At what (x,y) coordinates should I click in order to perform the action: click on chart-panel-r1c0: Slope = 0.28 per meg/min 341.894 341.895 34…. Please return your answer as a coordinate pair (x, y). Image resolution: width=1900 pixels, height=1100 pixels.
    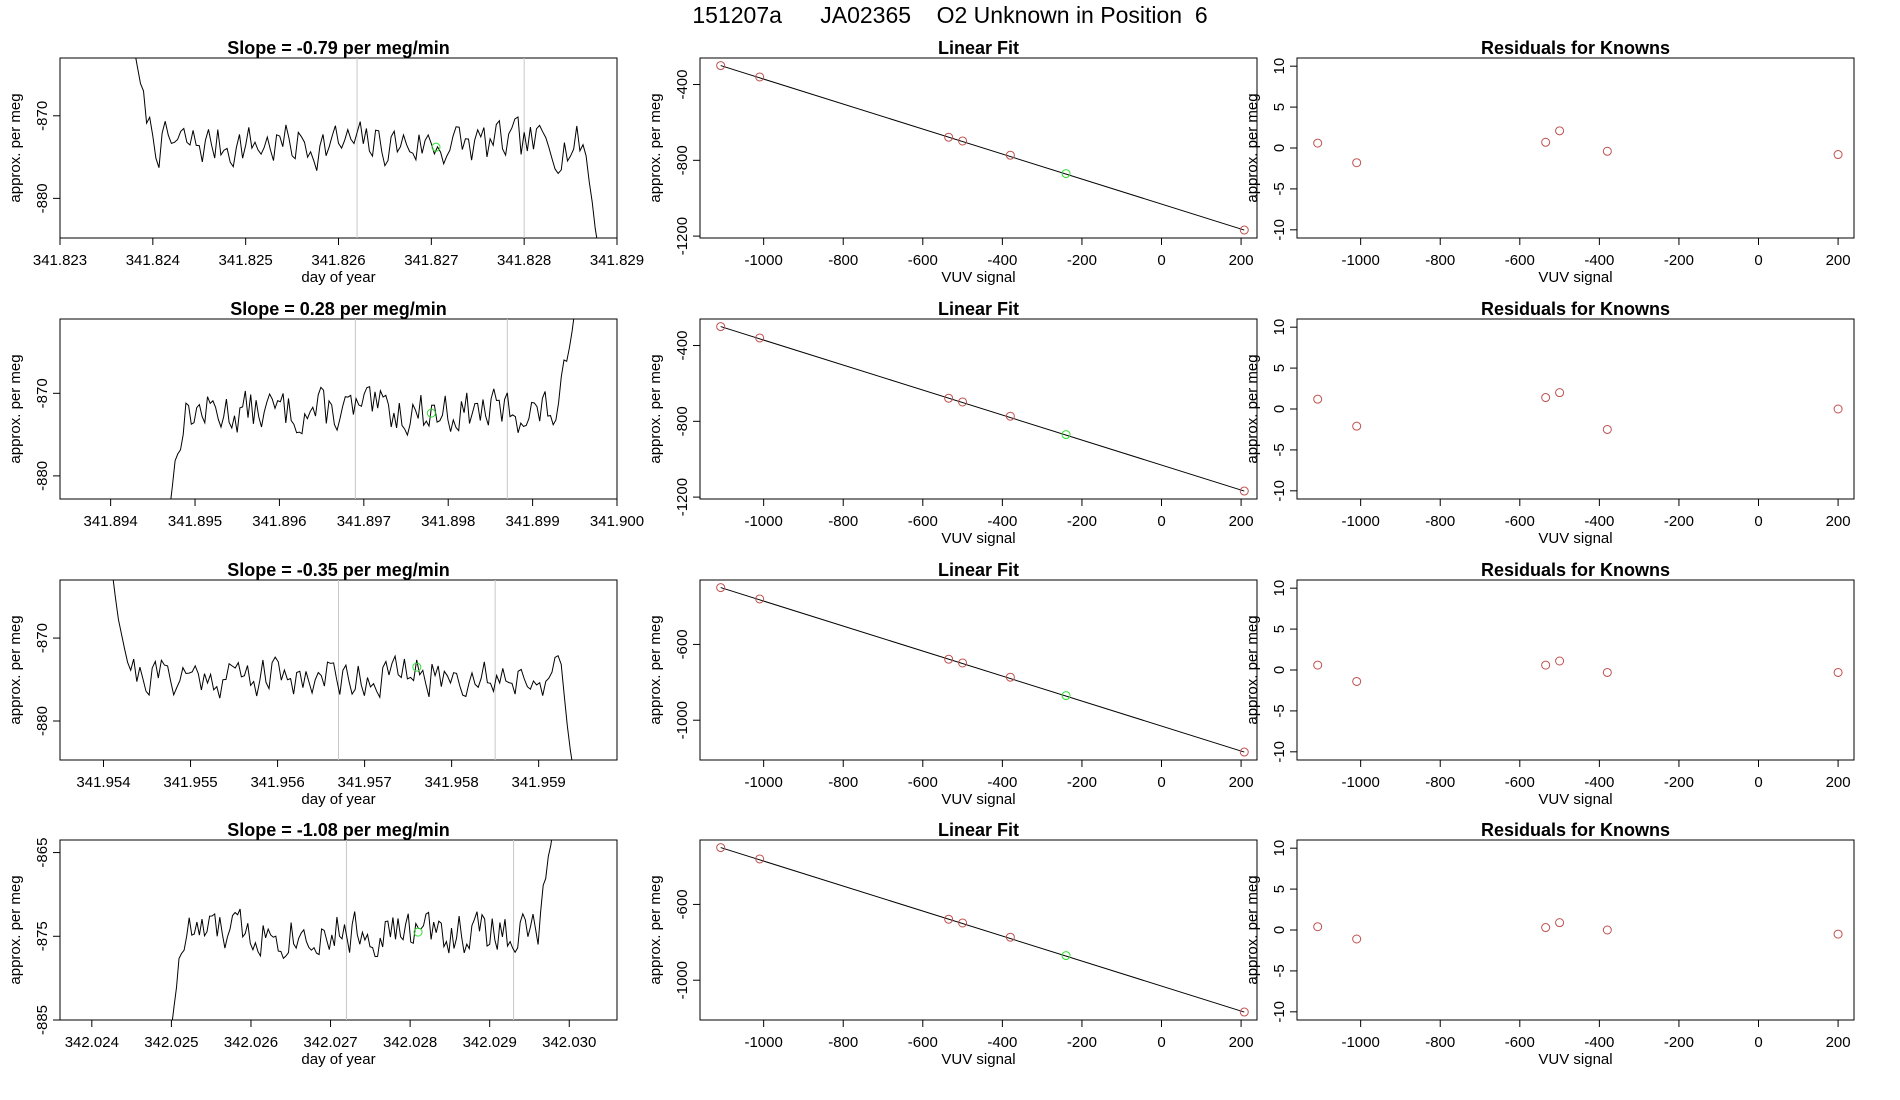
    Looking at the image, I should click on (325, 414).